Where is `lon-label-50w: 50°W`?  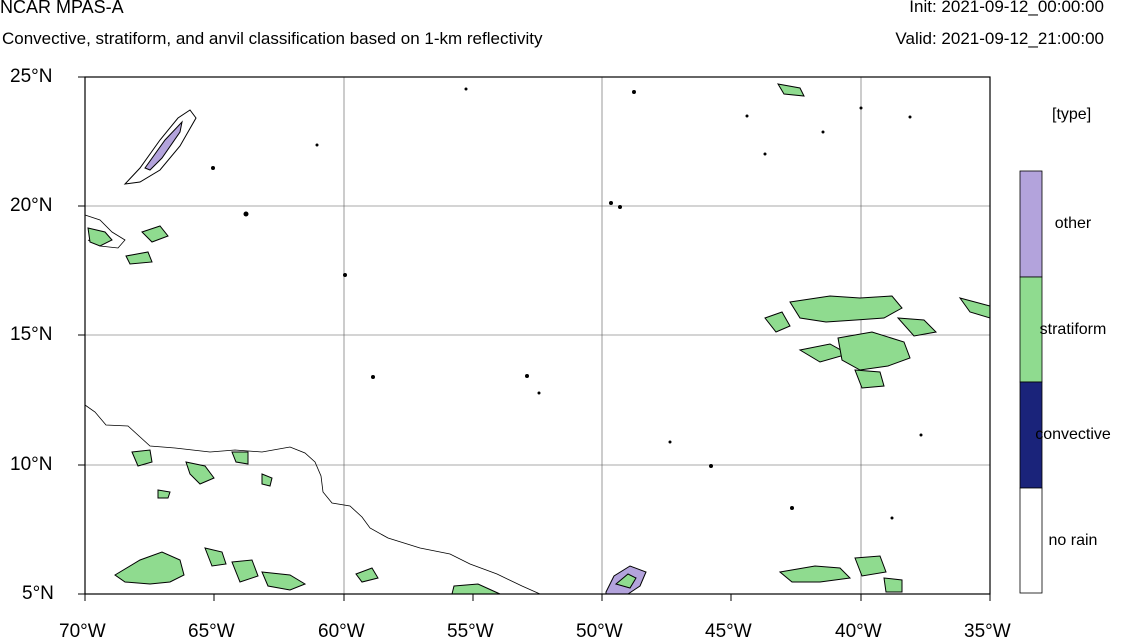 lon-label-50w: 50°W is located at coordinates (599, 631).